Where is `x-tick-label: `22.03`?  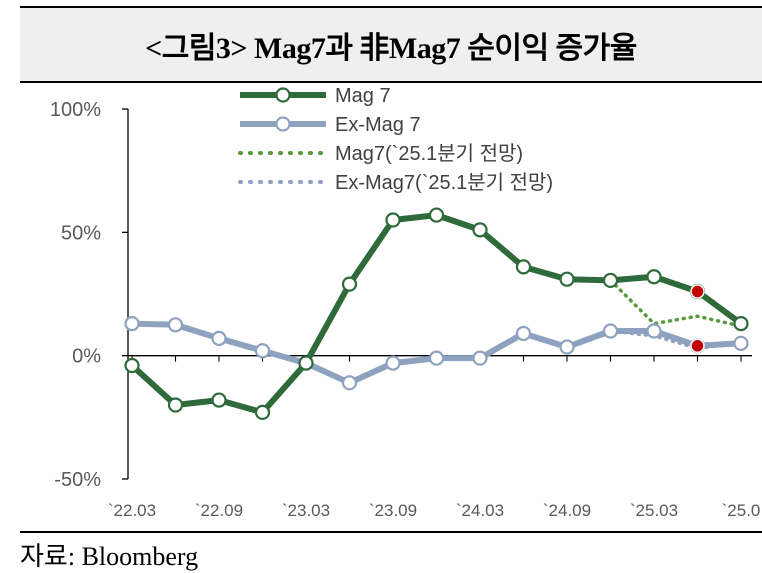 x-tick-label: `22.03 is located at coordinates (132, 510).